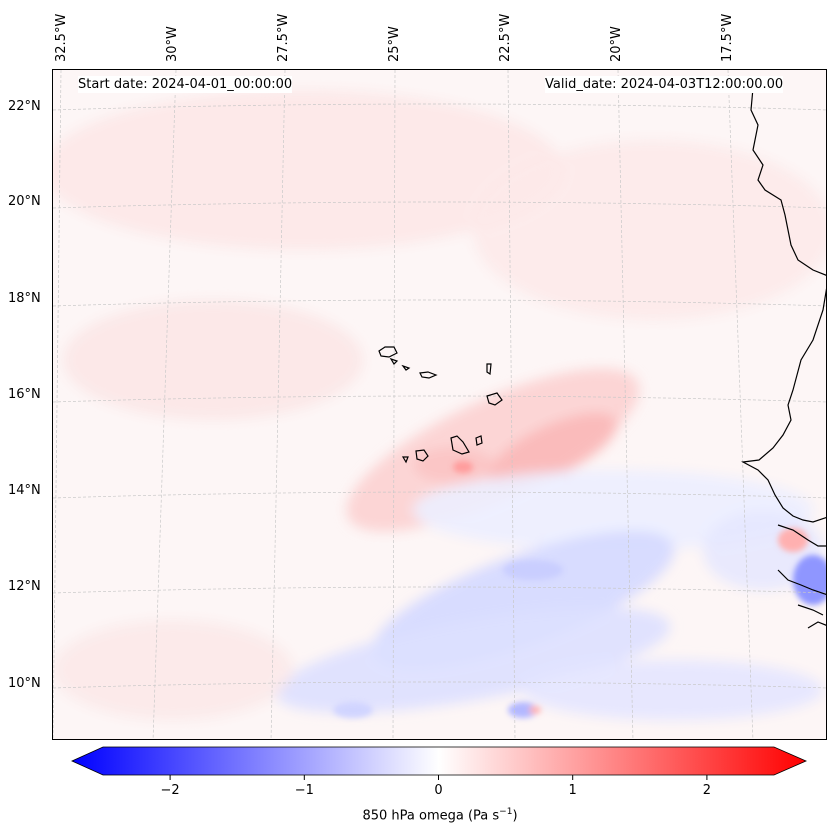  Describe the element at coordinates (24, 201) in the screenshot. I see `lat-label: 20°N` at that location.